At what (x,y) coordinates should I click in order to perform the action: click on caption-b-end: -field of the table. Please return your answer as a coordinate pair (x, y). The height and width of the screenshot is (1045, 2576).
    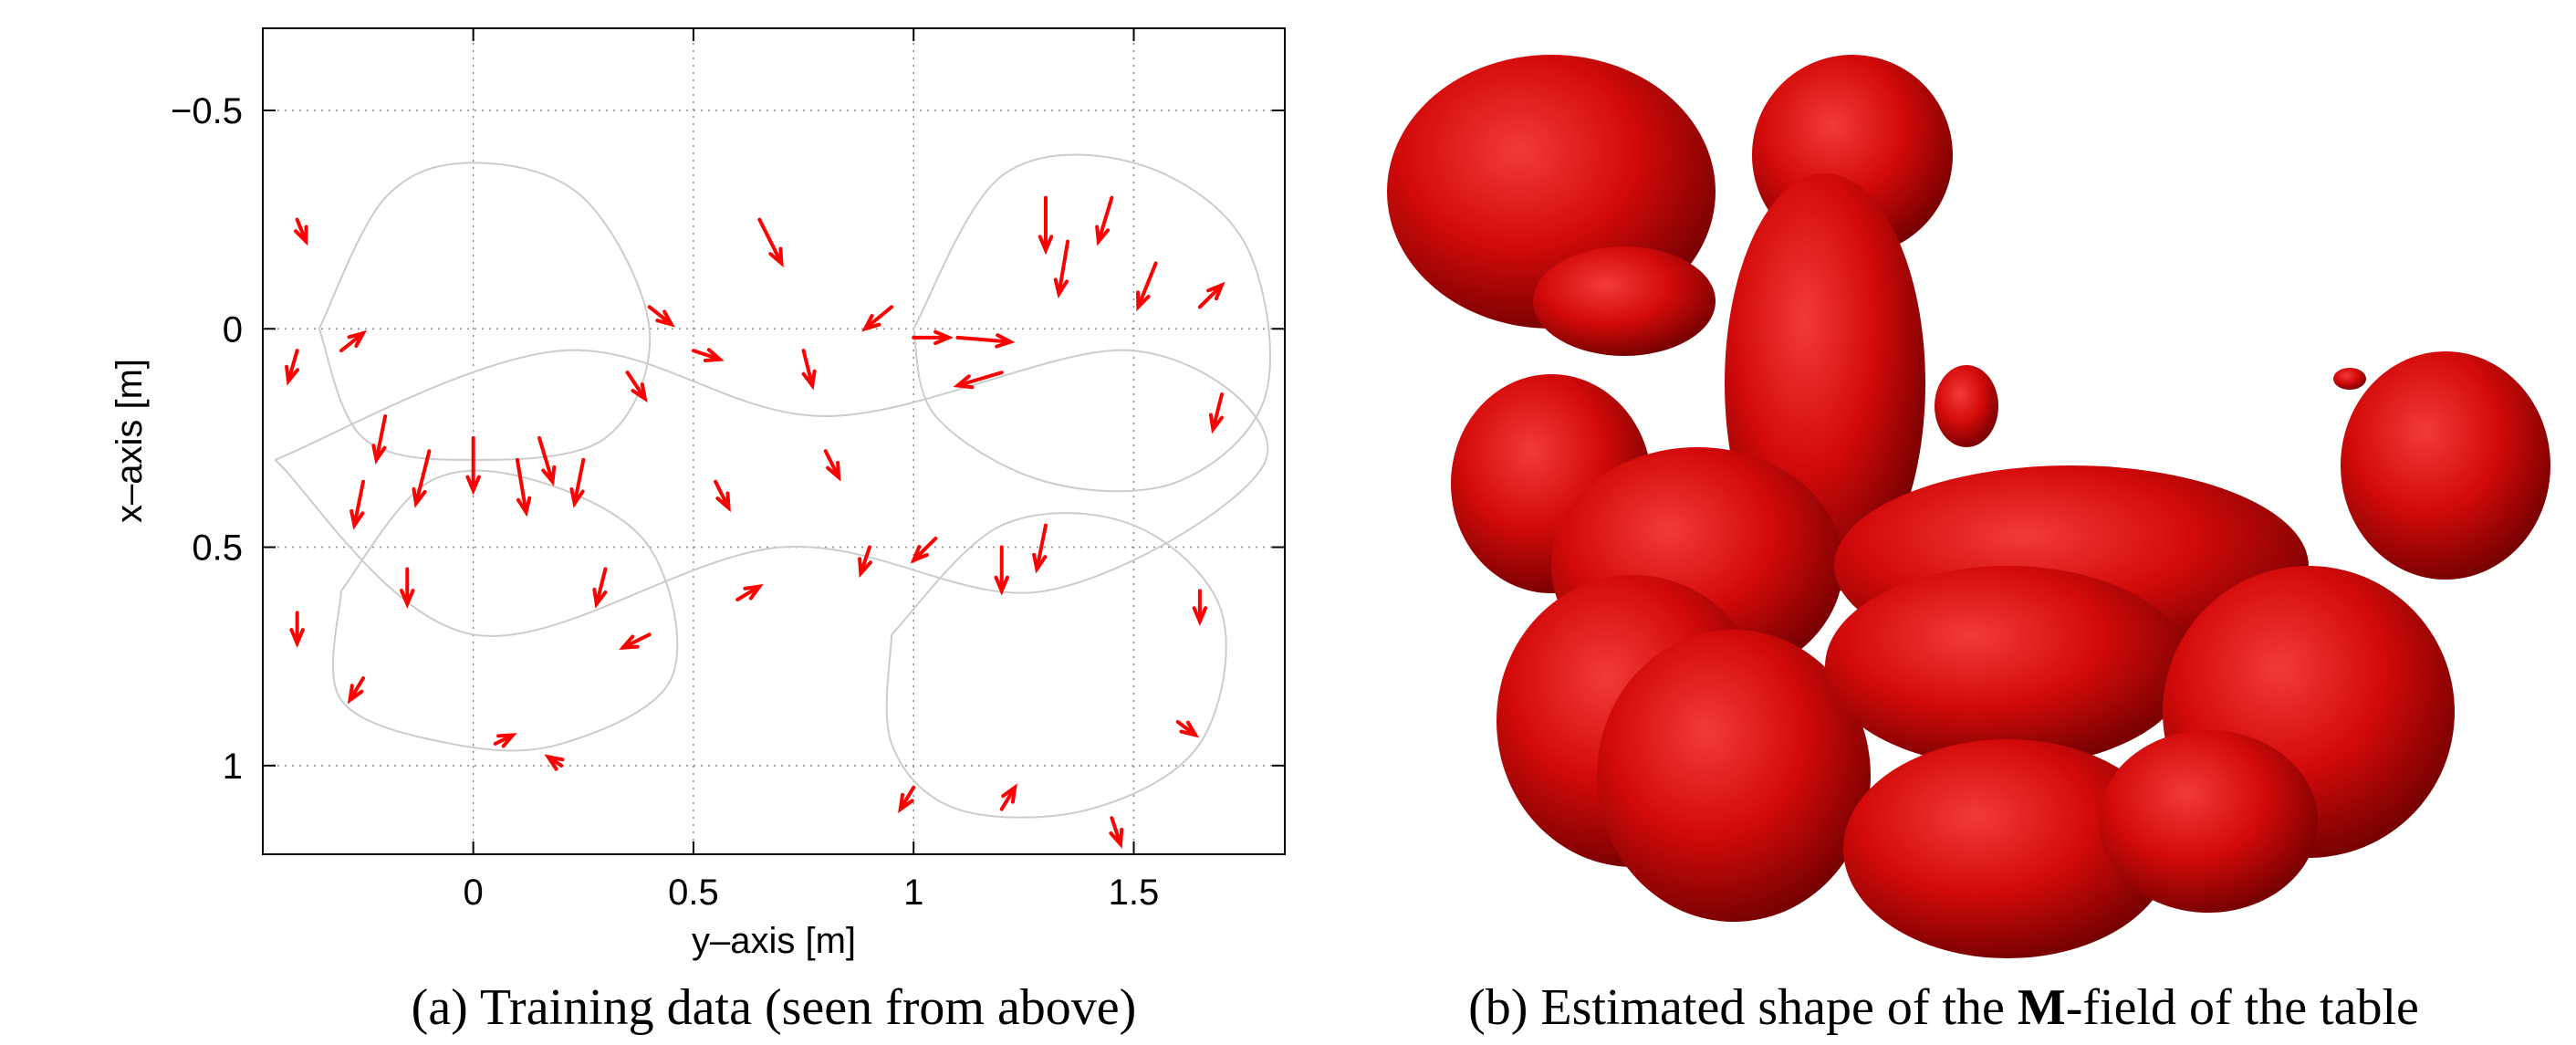
    Looking at the image, I should click on (2242, 1008).